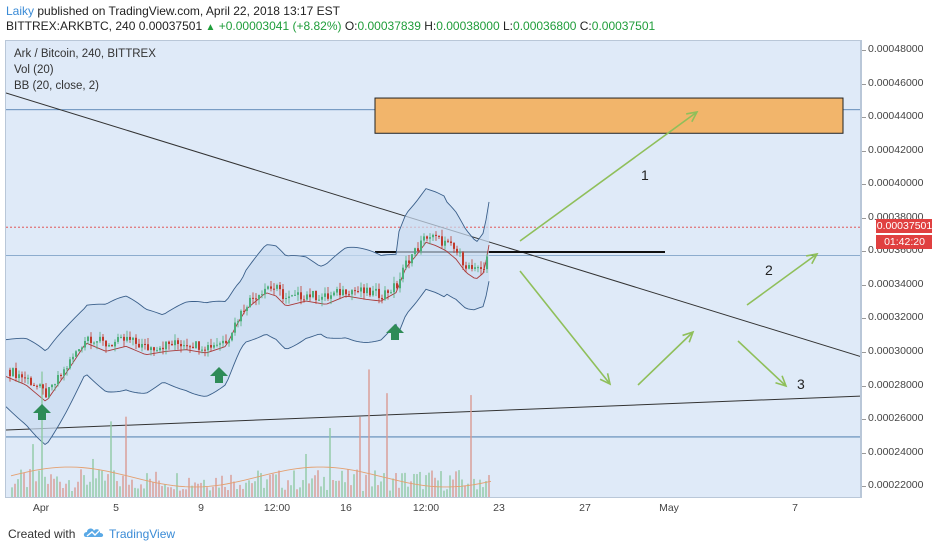  Describe the element at coordinates (277, 508) in the screenshot. I see `x-tick-label: 12:00` at that location.